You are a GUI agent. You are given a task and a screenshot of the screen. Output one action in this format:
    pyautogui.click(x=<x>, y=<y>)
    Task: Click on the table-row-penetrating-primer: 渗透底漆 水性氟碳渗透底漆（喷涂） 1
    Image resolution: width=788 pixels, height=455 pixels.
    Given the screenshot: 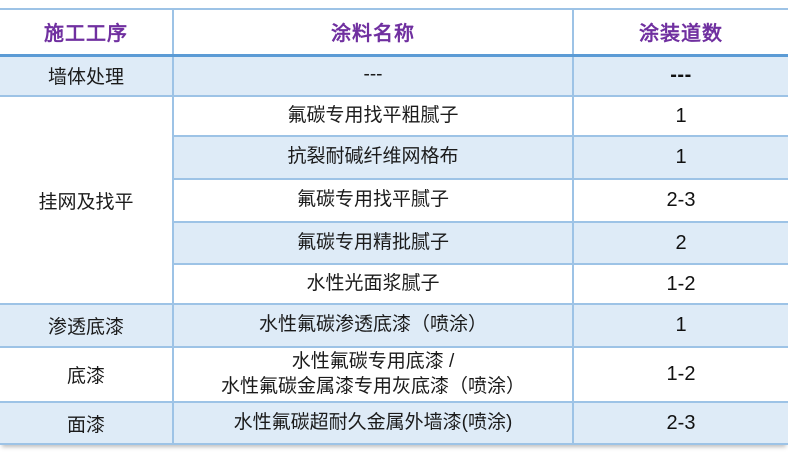 What is the action you would take?
    pyautogui.click(x=394, y=325)
    